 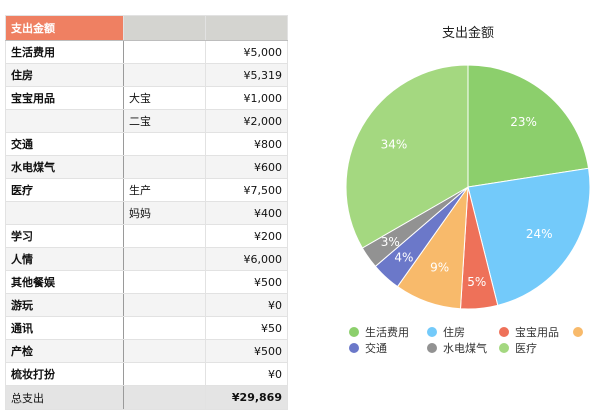 I want to click on table-row: 住房 ¥5,319, so click(x=146, y=75).